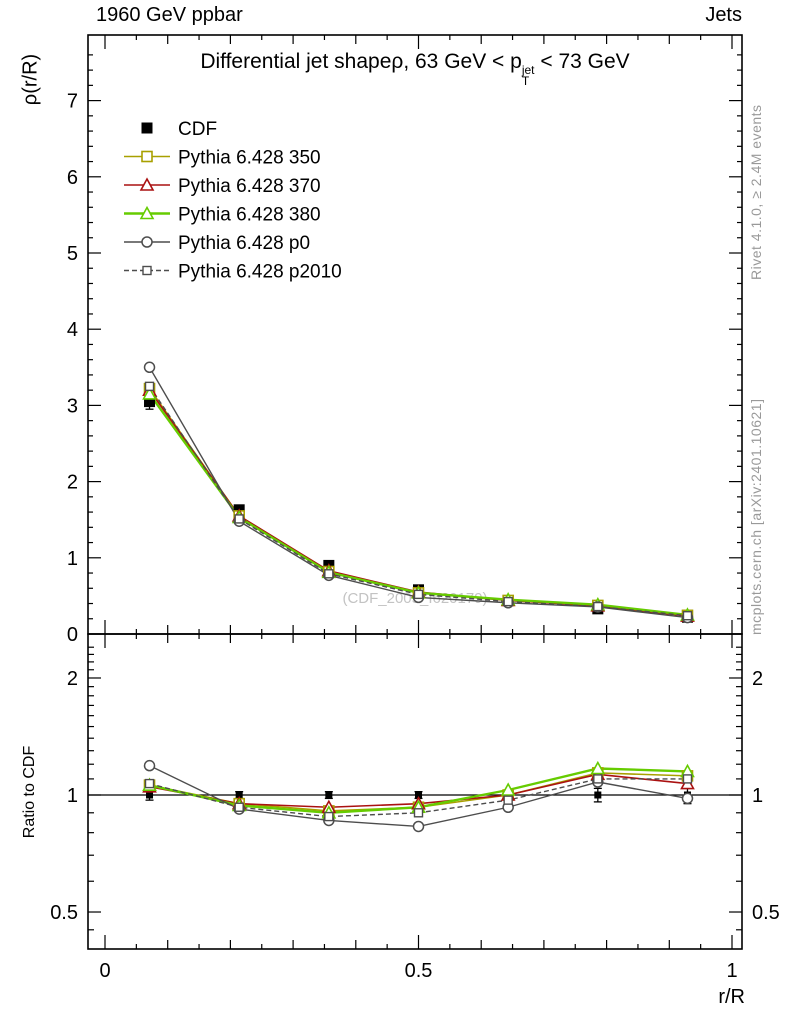 The height and width of the screenshot is (1024, 786). Describe the element at coordinates (72, 178) in the screenshot. I see `svg-text: 6` at that location.